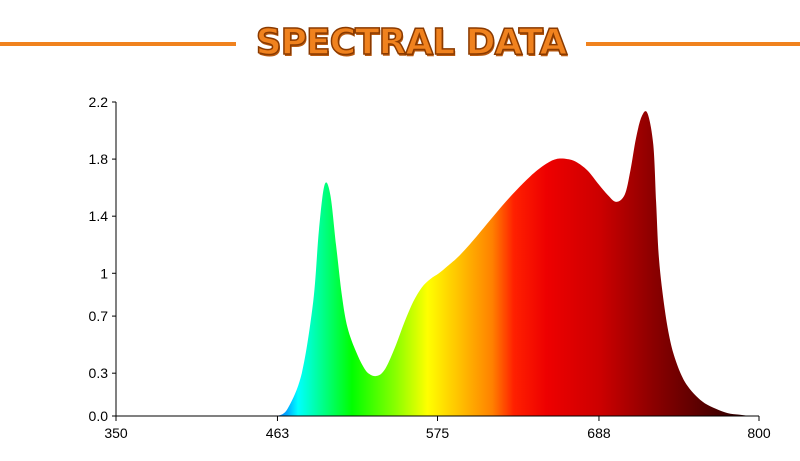  I want to click on y-tick-label: 0.0, so click(99, 416).